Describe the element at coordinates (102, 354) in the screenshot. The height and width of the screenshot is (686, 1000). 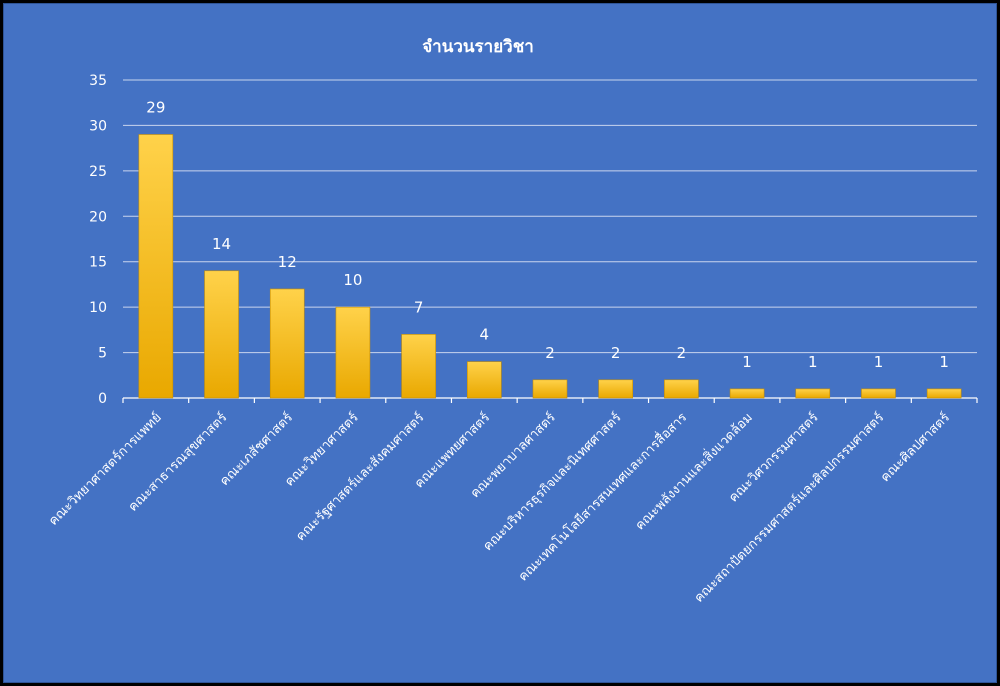
I see `y-tick-label: 5` at that location.